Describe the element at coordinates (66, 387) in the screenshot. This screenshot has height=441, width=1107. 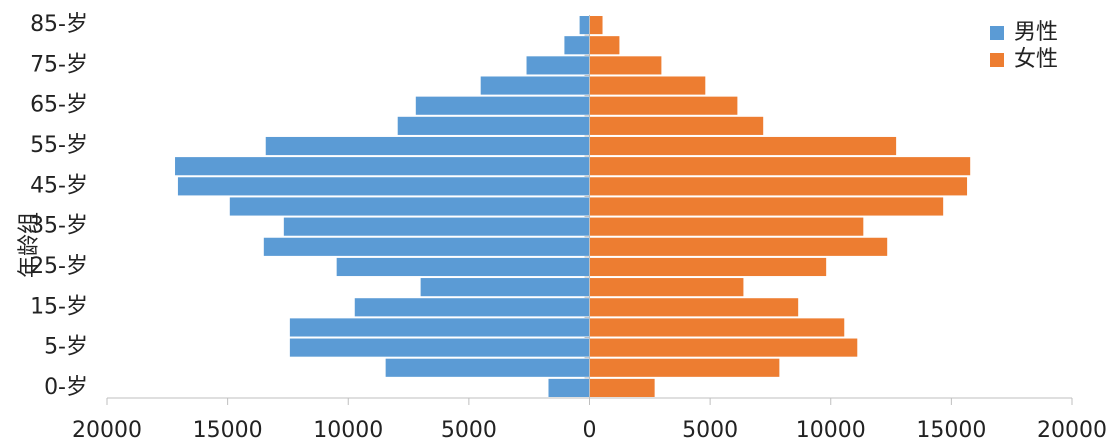
I see `y-tick-label: 0-岁` at that location.